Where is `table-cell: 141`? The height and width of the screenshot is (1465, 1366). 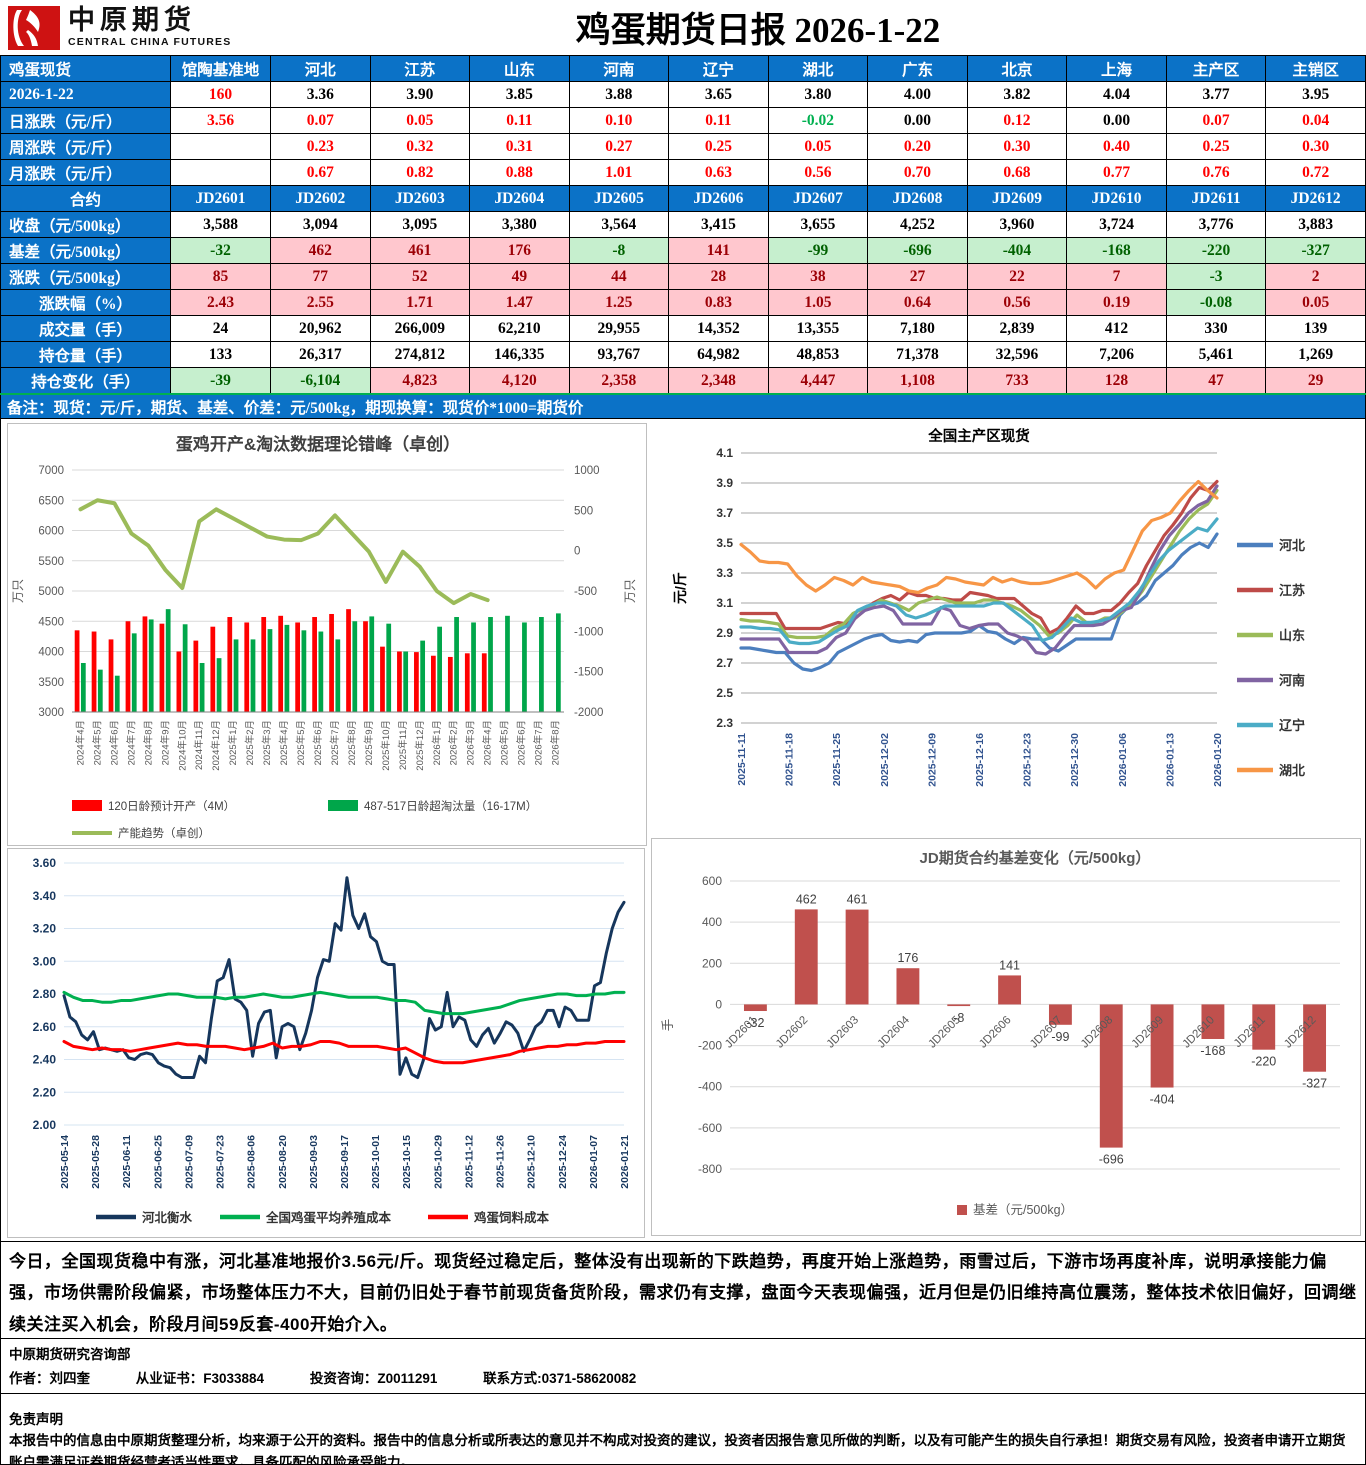 table-cell: 141 is located at coordinates (718, 250).